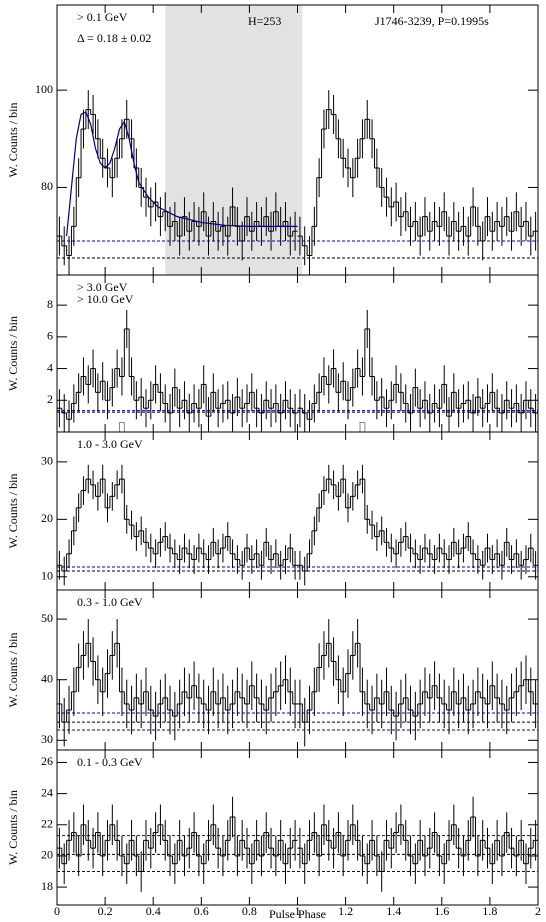 This screenshot has width=546, height=922. I want to click on y-tick-label: 26, so click(47, 761).